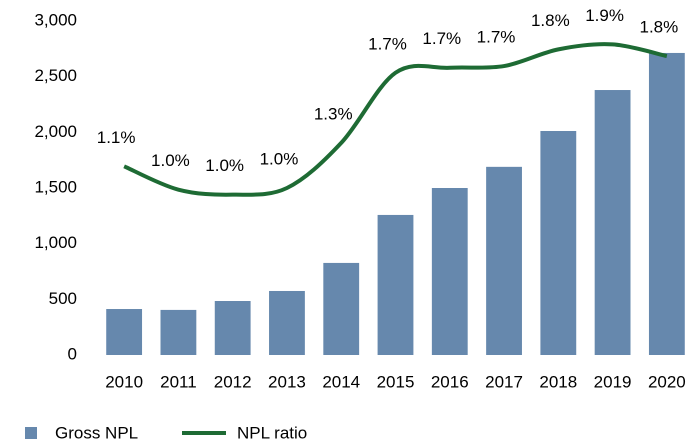 The image size is (694, 445). What do you see at coordinates (396, 381) in the screenshot?
I see `x-tick-label: 2015` at bounding box center [396, 381].